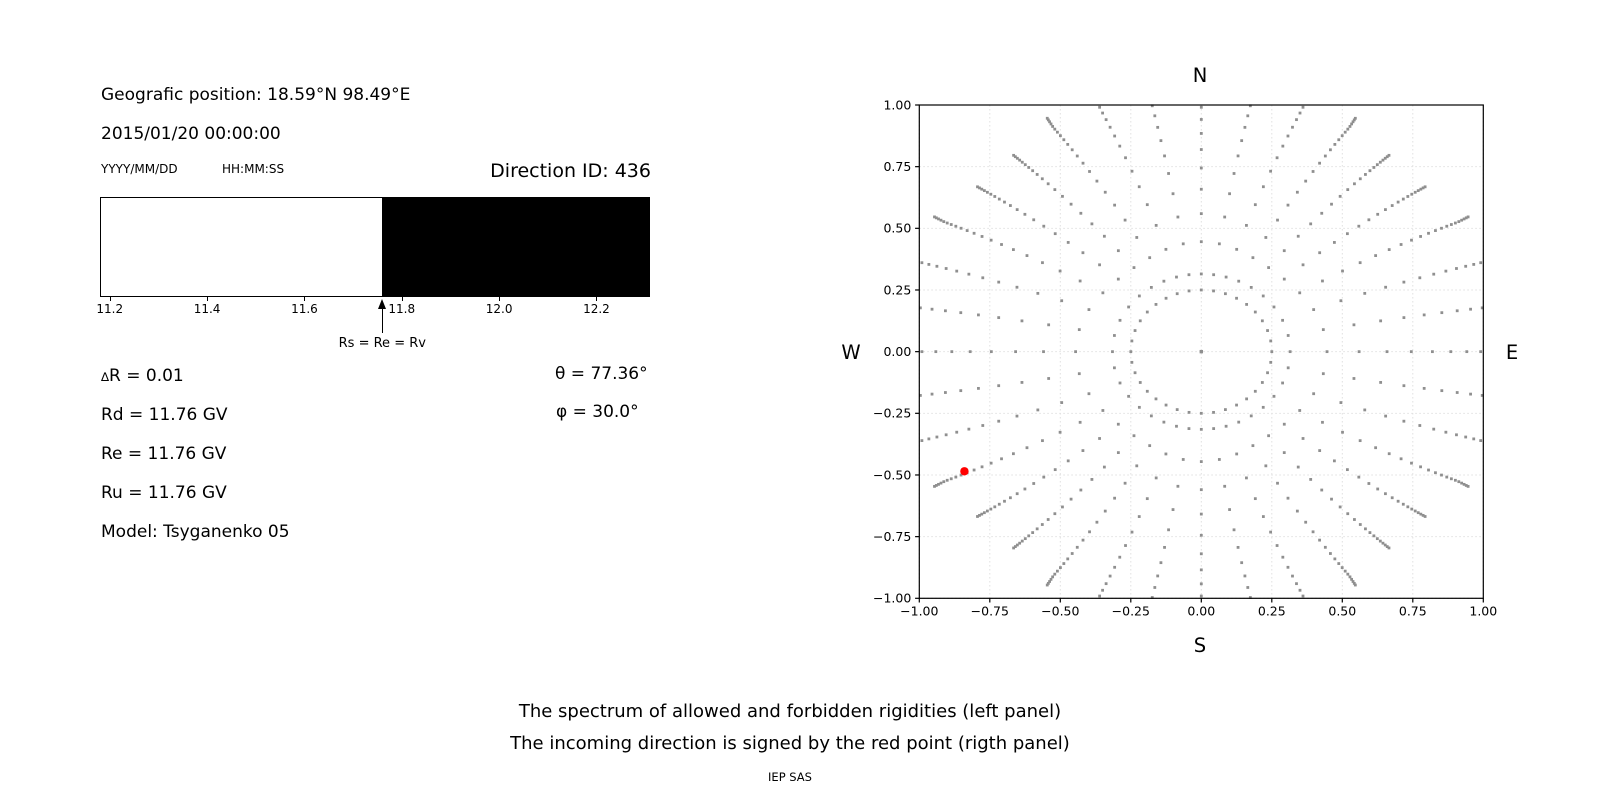 The width and height of the screenshot is (1600, 800). I want to click on x-tick-label: 0.00, so click(1201, 610).